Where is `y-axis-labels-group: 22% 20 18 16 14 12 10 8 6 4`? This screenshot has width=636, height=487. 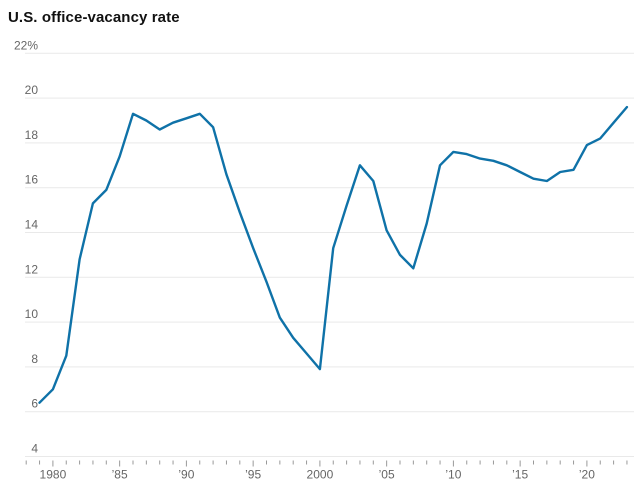
y-axis-labels-group: 22% 20 18 16 14 12 10 8 6 4 is located at coordinates (26, 246).